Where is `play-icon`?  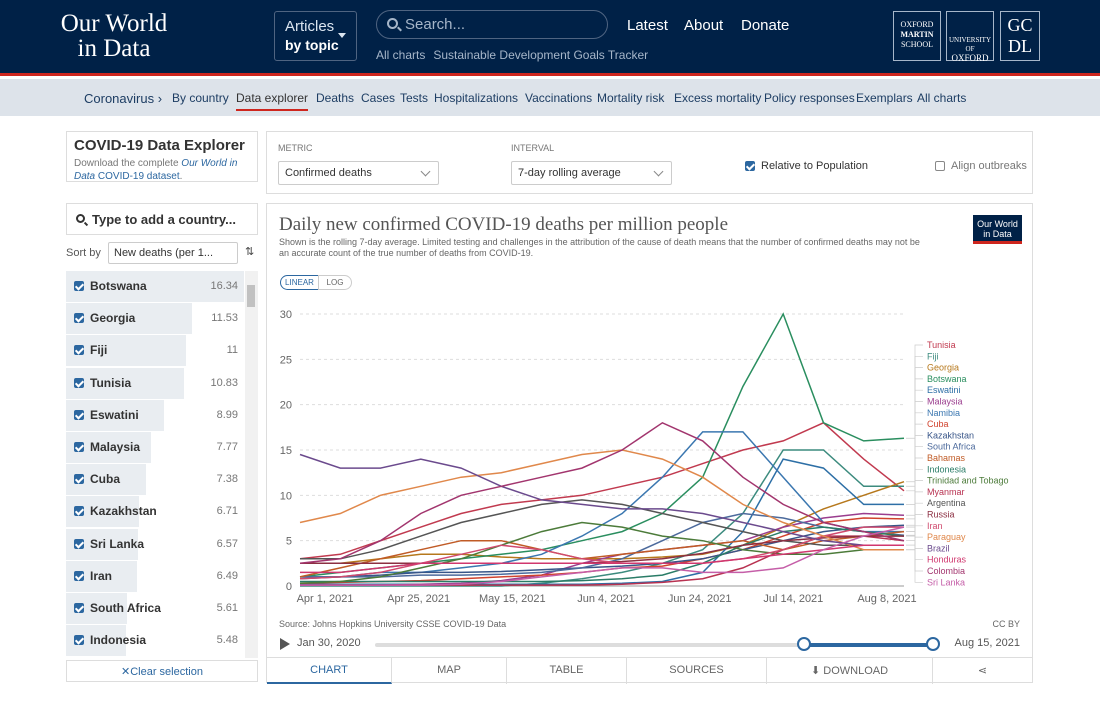
play-icon is located at coordinates (285, 644).